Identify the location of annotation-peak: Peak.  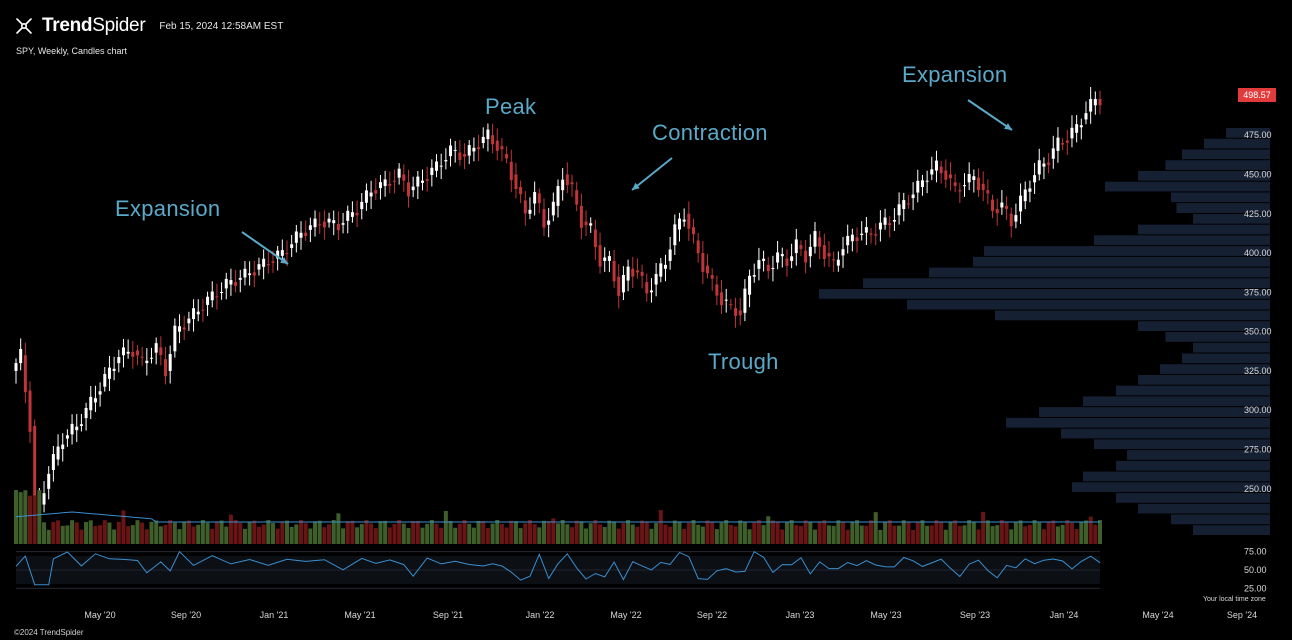
(511, 106).